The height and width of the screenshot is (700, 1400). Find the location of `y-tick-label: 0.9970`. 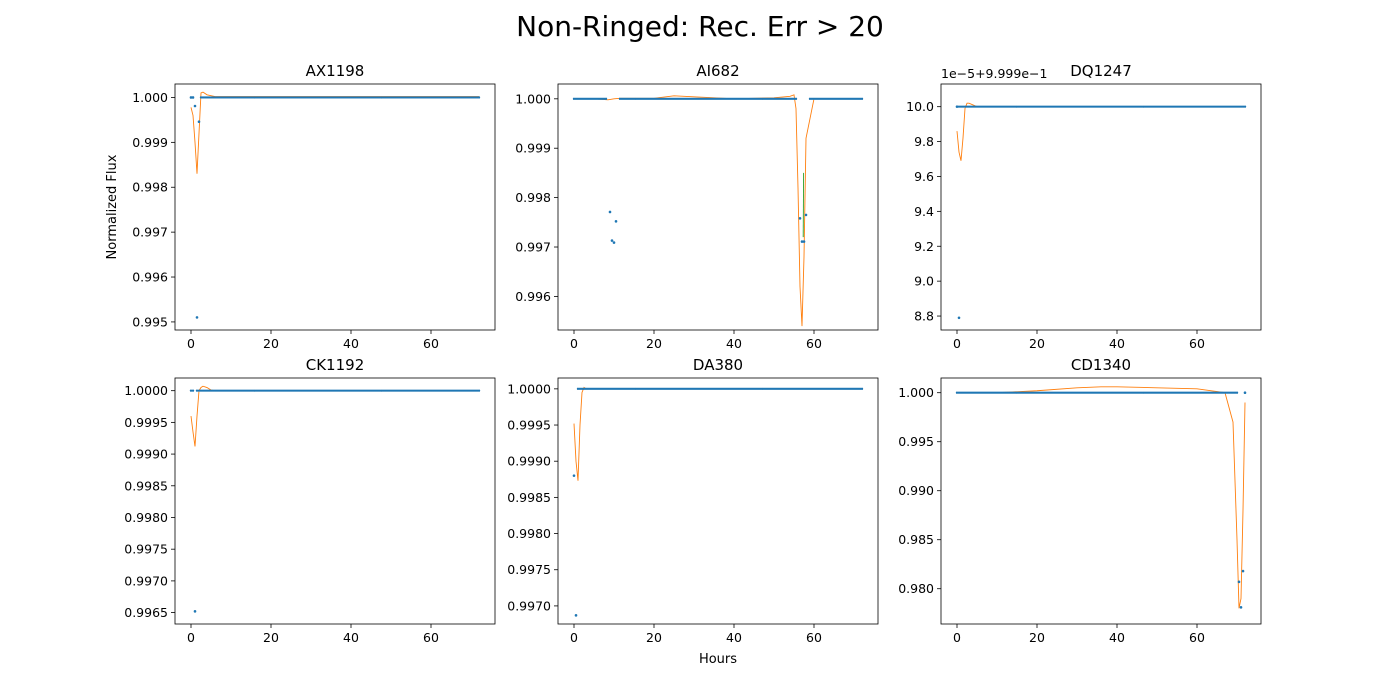

y-tick-label: 0.9970 is located at coordinates (146, 580).